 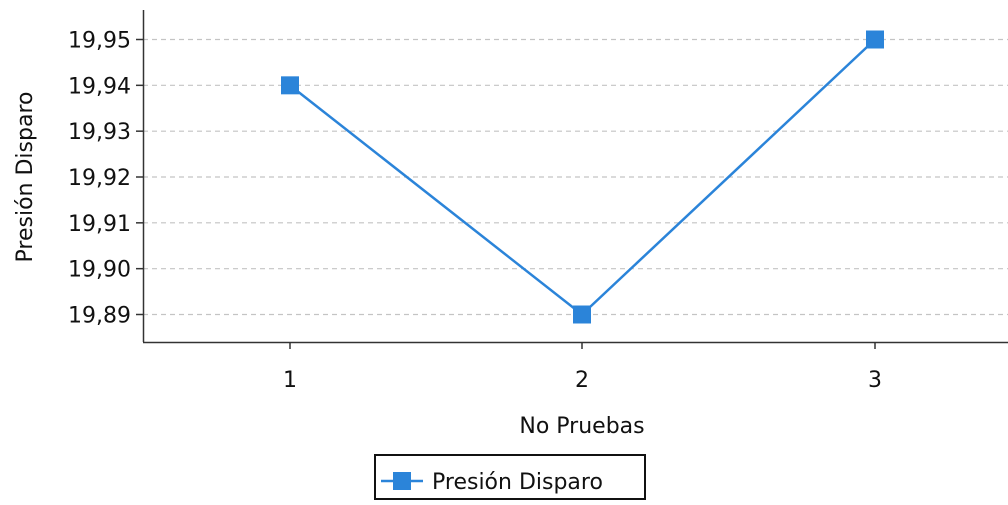 What do you see at coordinates (517, 482) in the screenshot?
I see `legend-series-label: Presión Disparo` at bounding box center [517, 482].